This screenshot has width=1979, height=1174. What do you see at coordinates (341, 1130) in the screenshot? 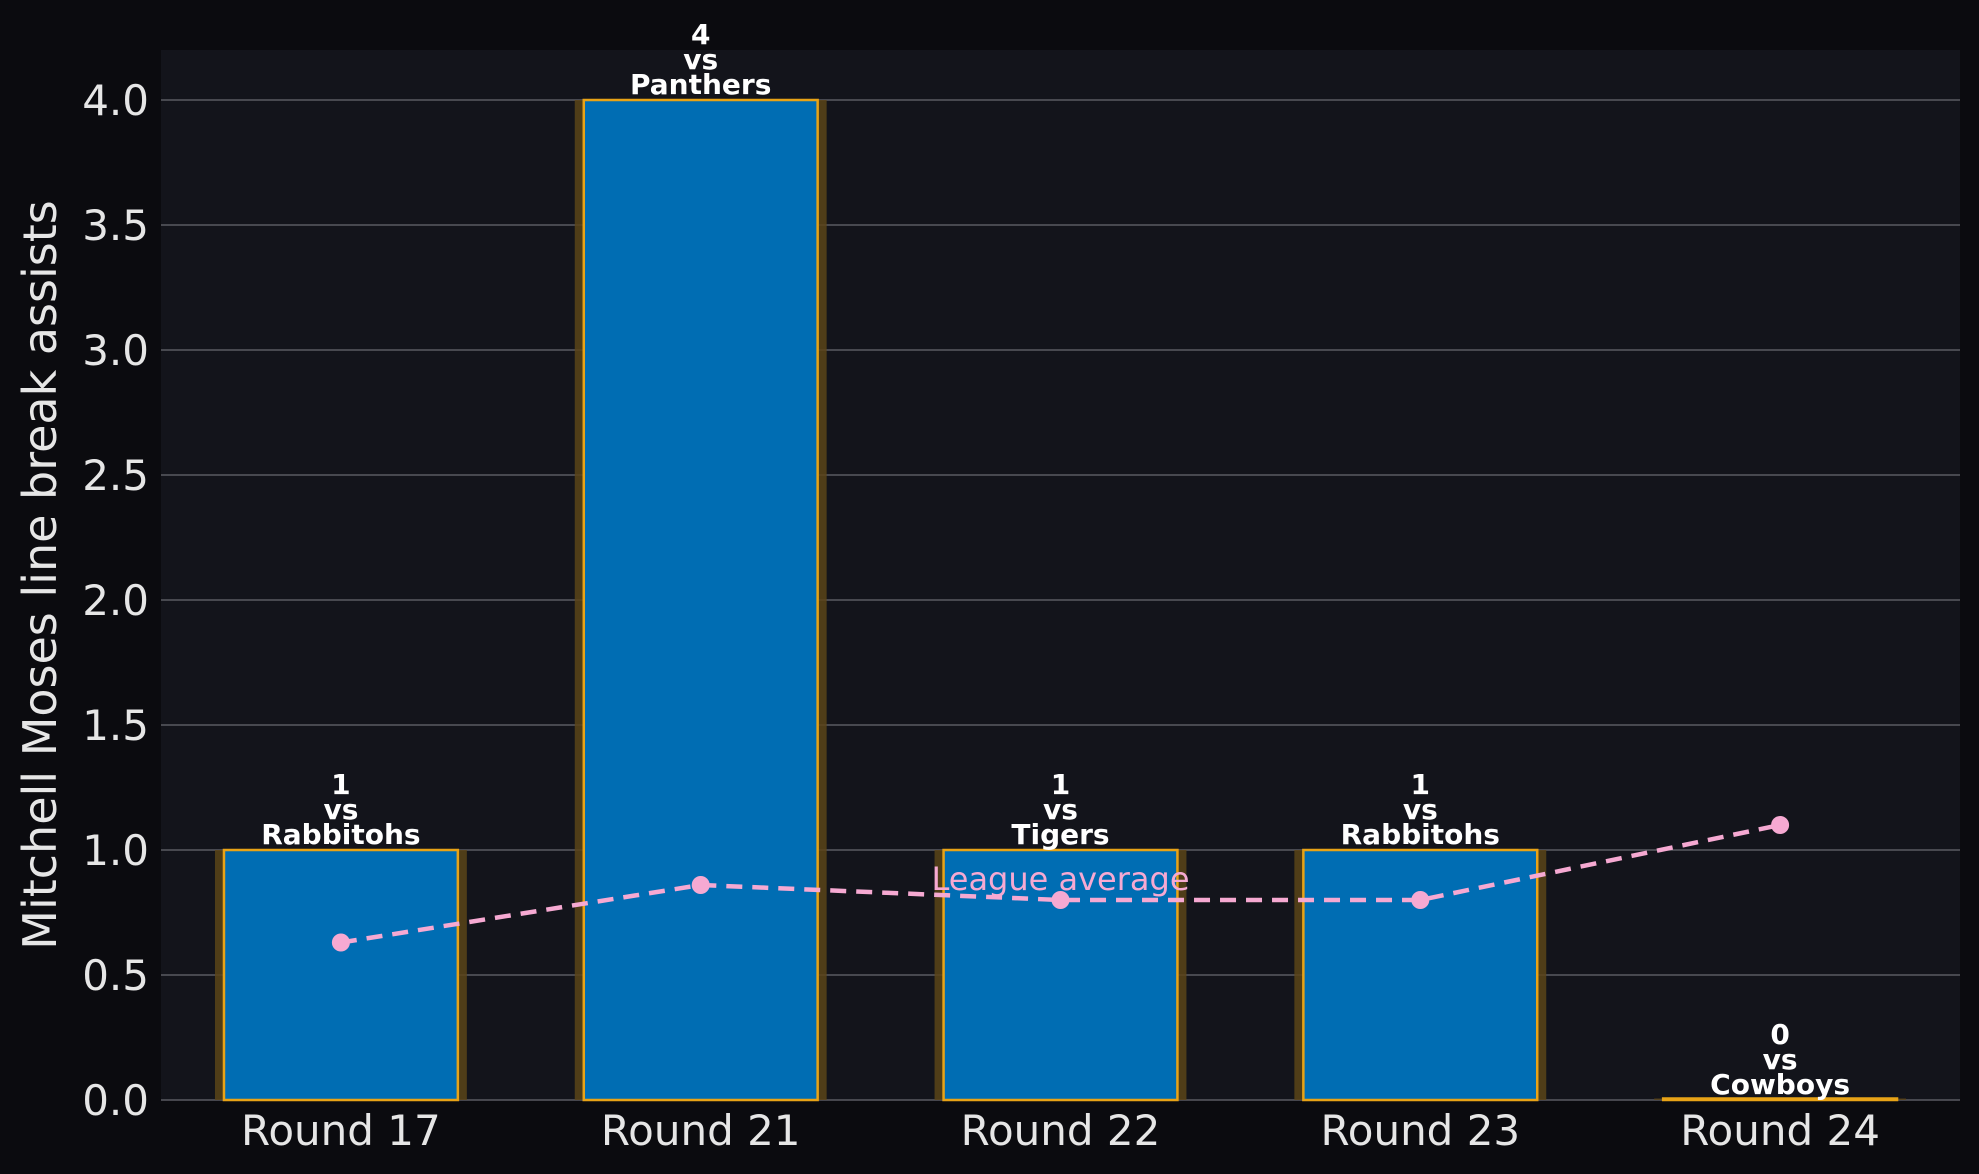
I see `x-tick-label: Round 17` at bounding box center [341, 1130].